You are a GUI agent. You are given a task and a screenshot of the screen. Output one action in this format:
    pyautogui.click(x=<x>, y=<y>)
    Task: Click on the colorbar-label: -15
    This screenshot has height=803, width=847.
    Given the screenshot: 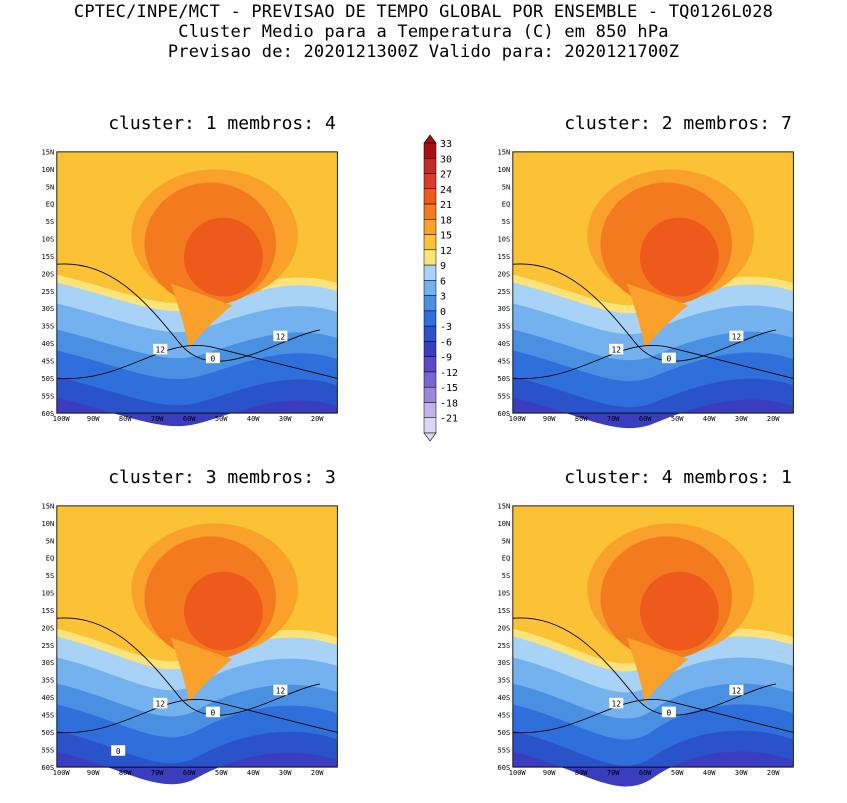 What is the action you would take?
    pyautogui.click(x=449, y=388)
    